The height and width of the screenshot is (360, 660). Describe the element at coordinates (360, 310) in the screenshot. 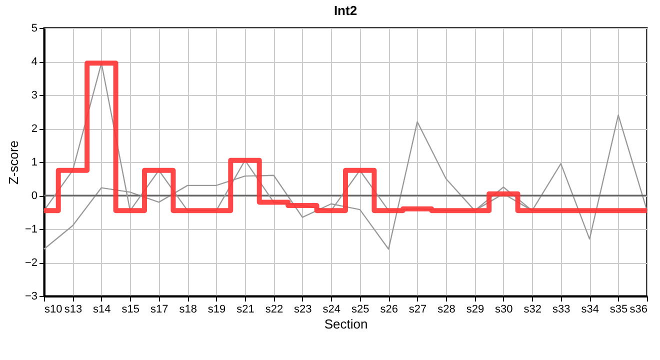

I see `x-tick-label: s25` at that location.